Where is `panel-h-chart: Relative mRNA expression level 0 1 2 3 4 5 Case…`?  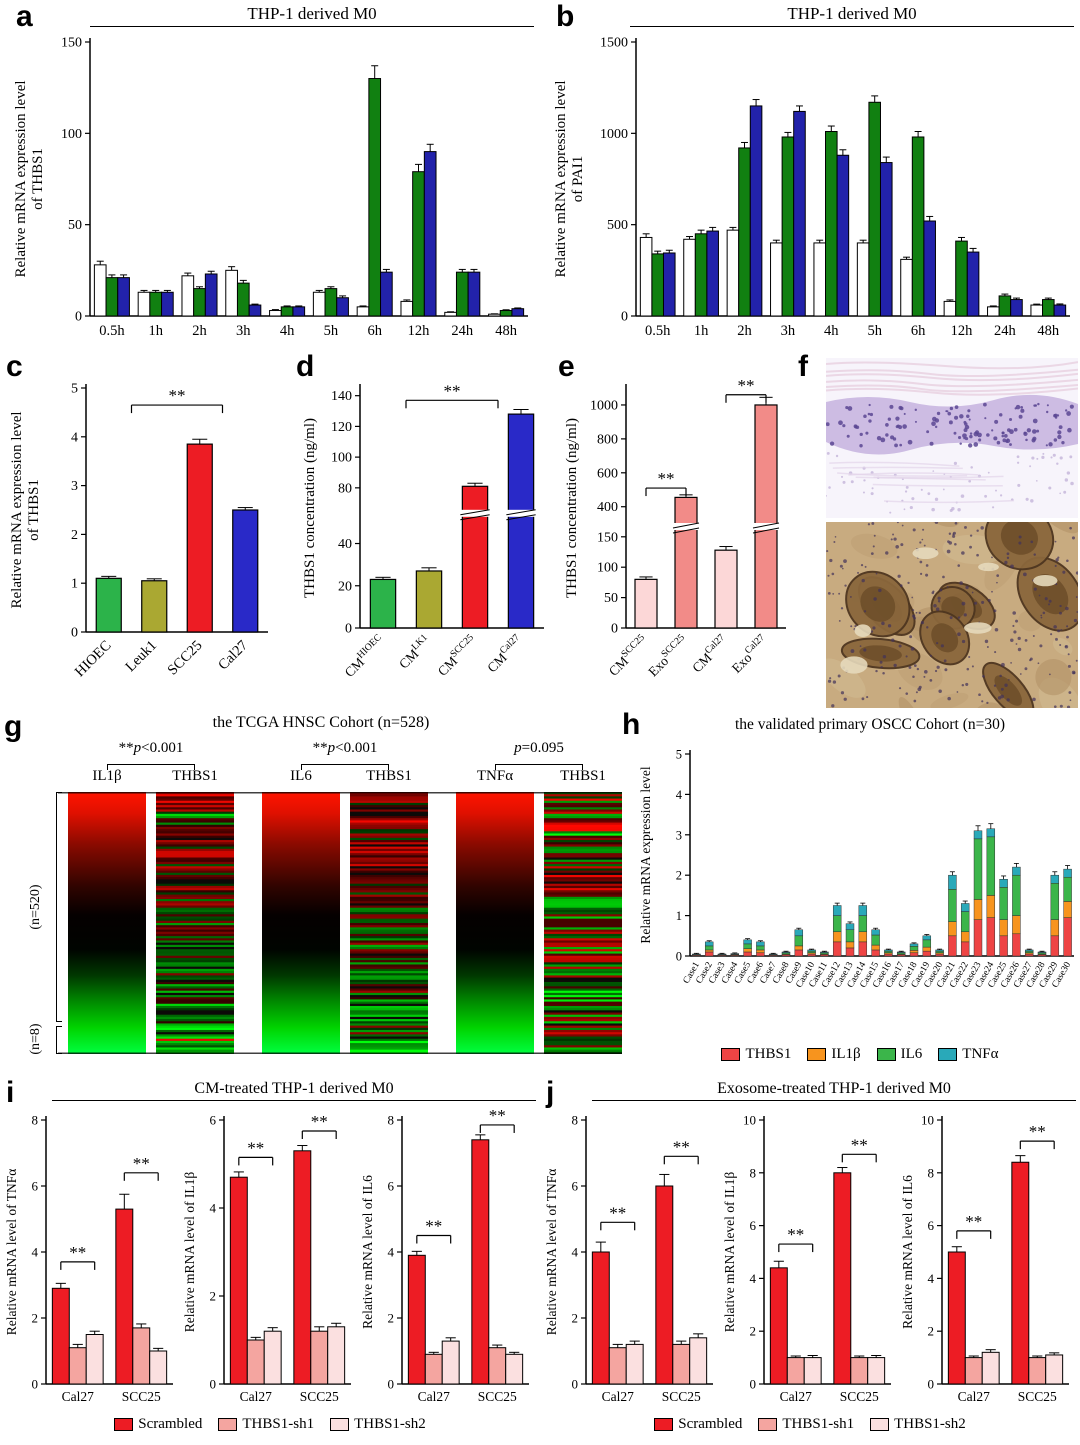 panel-h-chart: Relative mRNA expression level 0 1 2 3 4 5 Case… is located at coordinates (858, 891).